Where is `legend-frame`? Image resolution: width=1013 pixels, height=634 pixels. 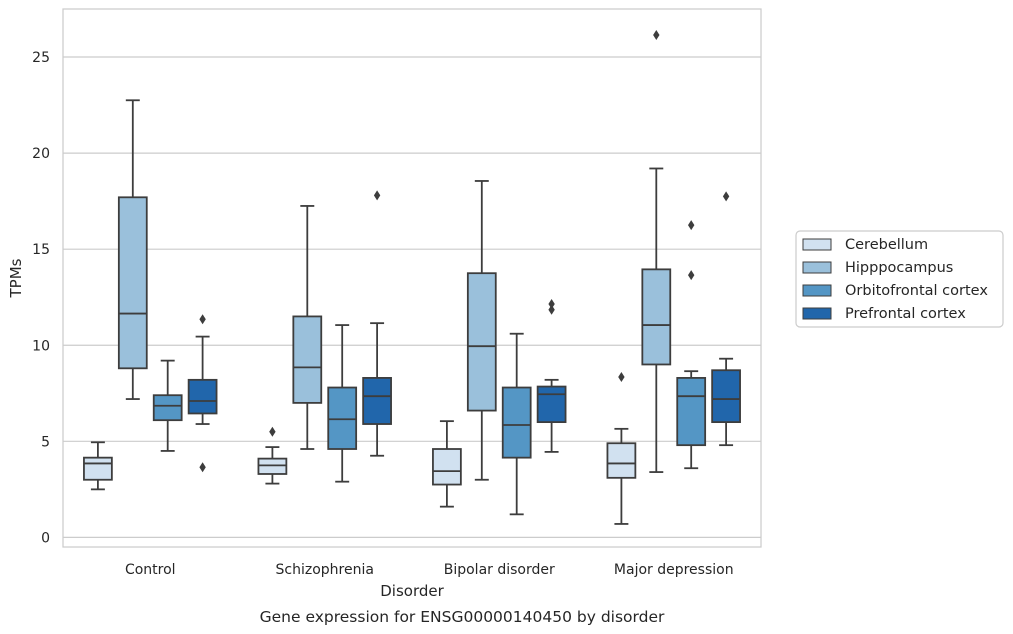
legend-frame is located at coordinates (899, 279).